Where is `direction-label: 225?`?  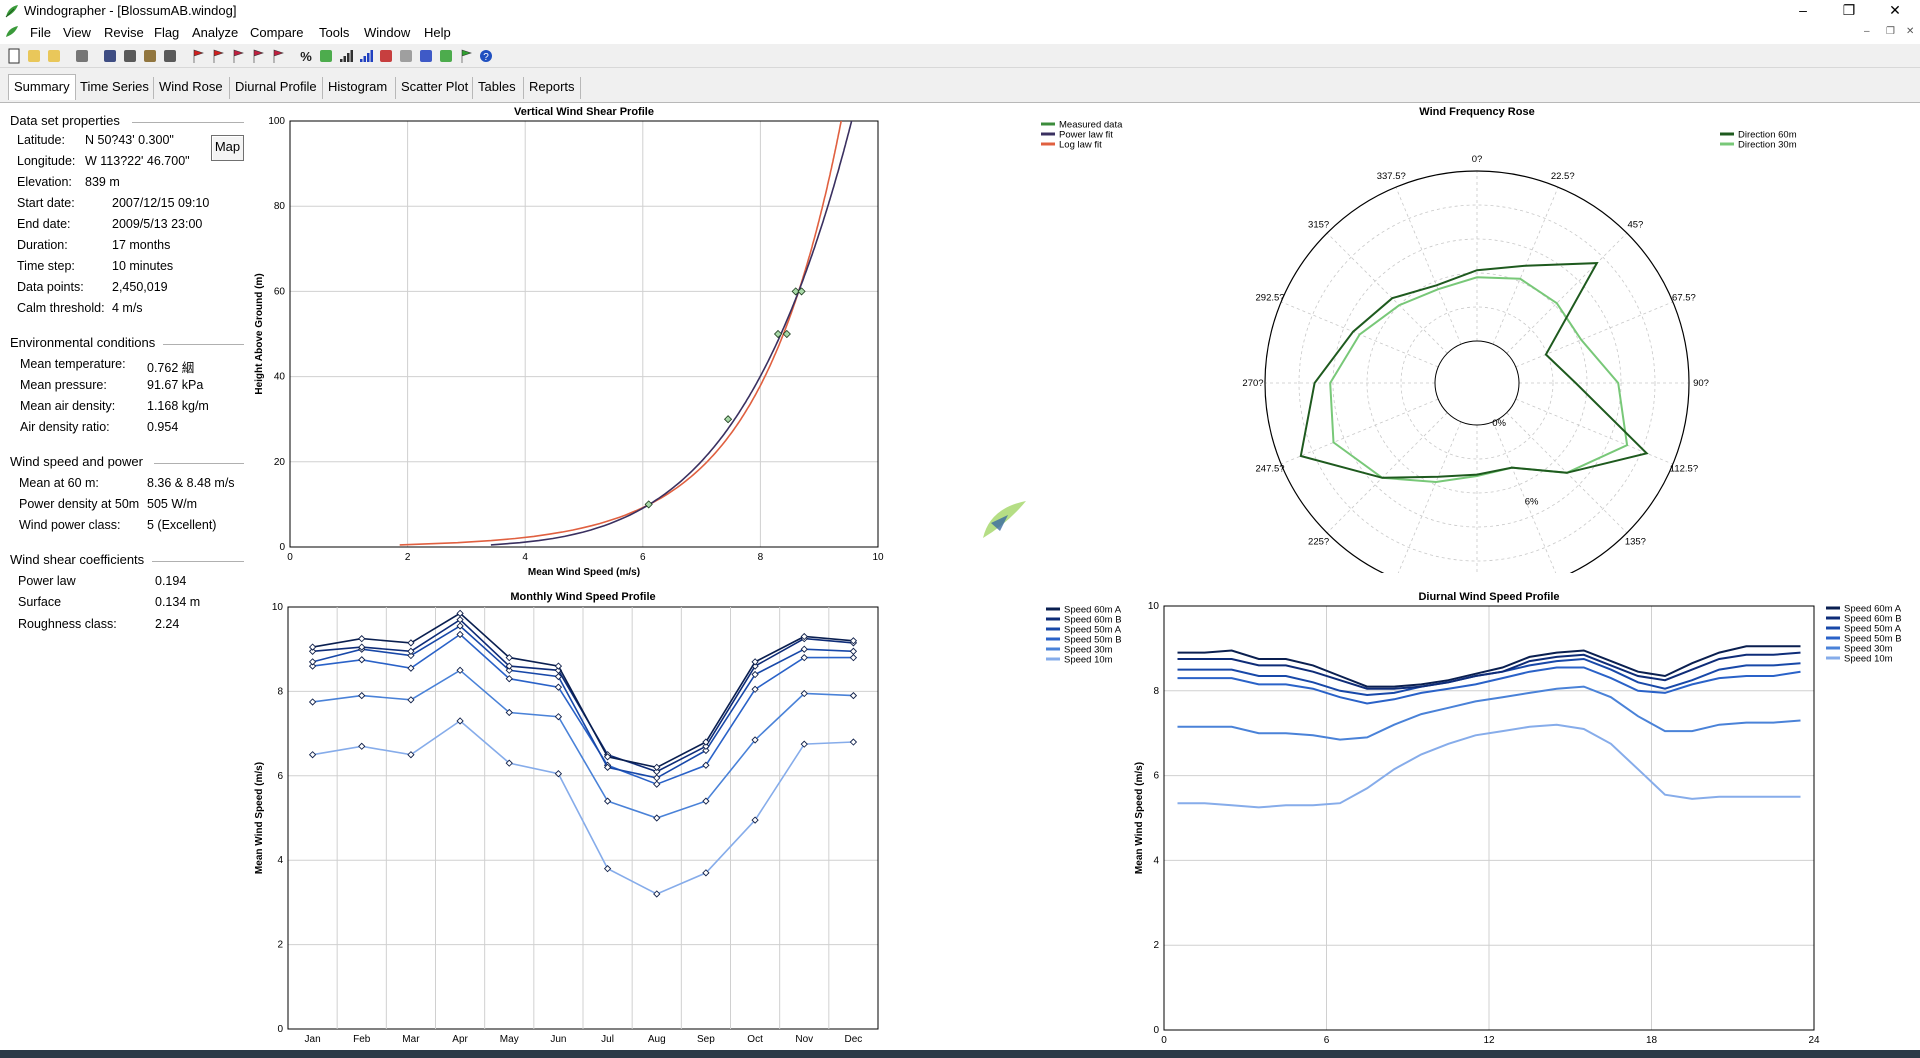
direction-label: 225? is located at coordinates (1318, 541).